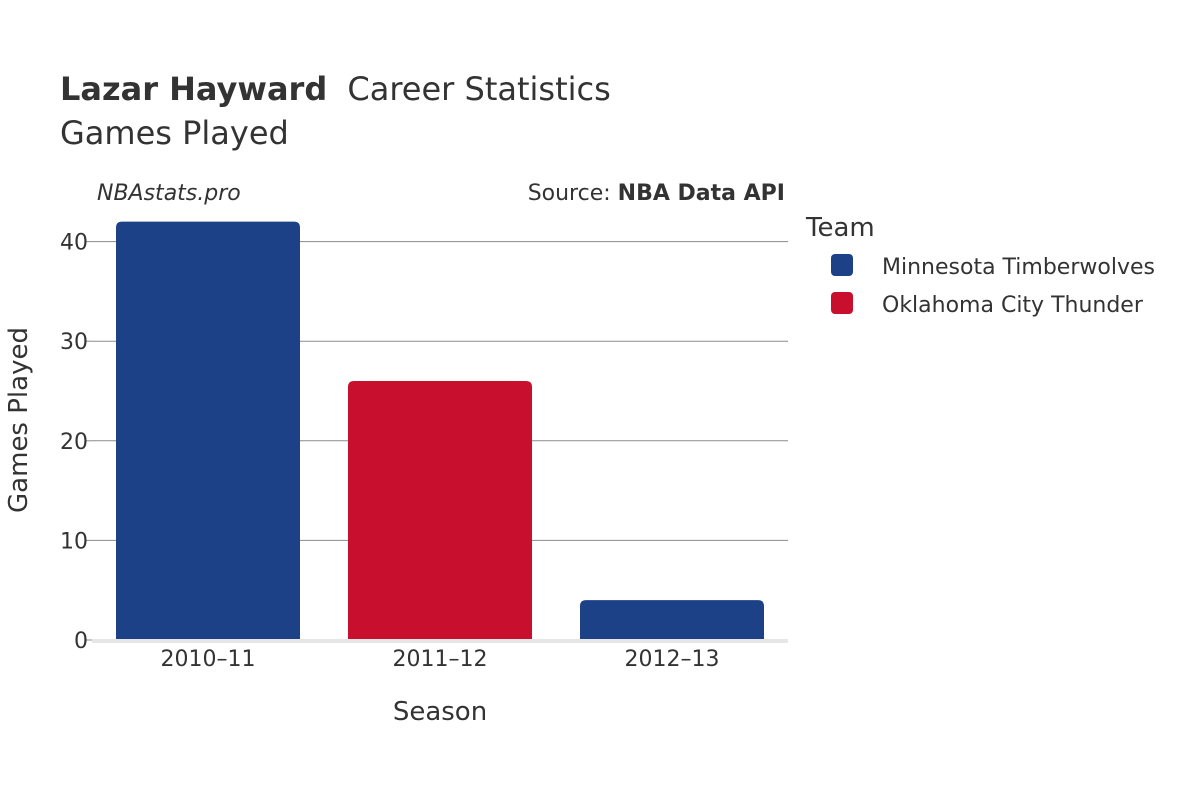 The height and width of the screenshot is (800, 1200). I want to click on x-tick-label: 2011–12, so click(440, 659).